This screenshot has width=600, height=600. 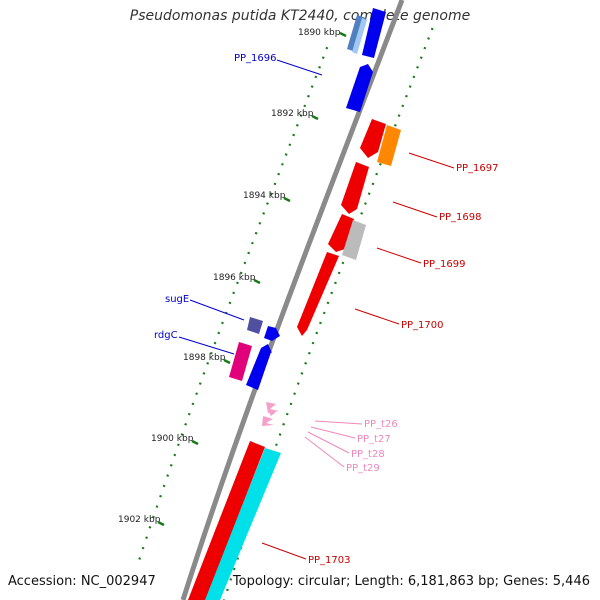 What do you see at coordinates (389, 145) in the screenshot?
I see `gene-orange` at bounding box center [389, 145].